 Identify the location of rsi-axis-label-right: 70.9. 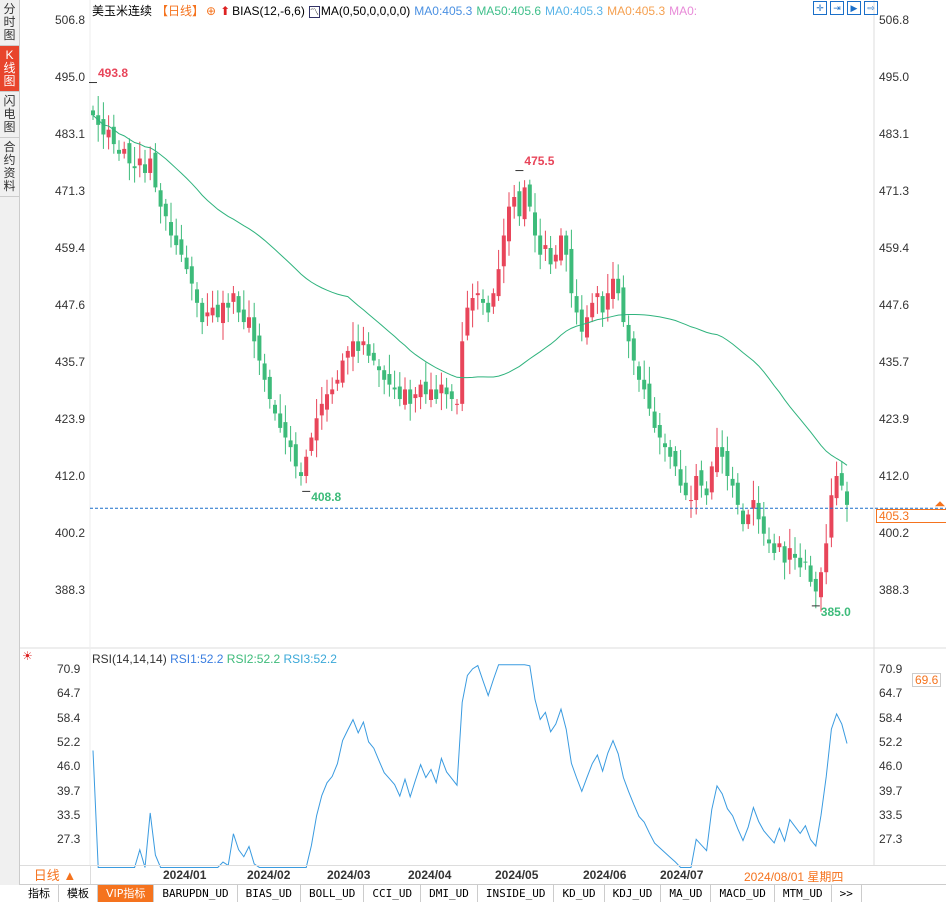
(891, 669).